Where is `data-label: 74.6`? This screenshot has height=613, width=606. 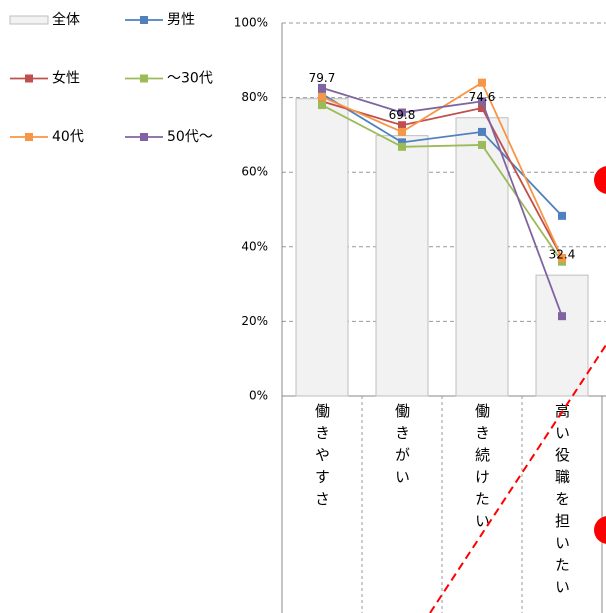 data-label: 74.6 is located at coordinates (482, 97).